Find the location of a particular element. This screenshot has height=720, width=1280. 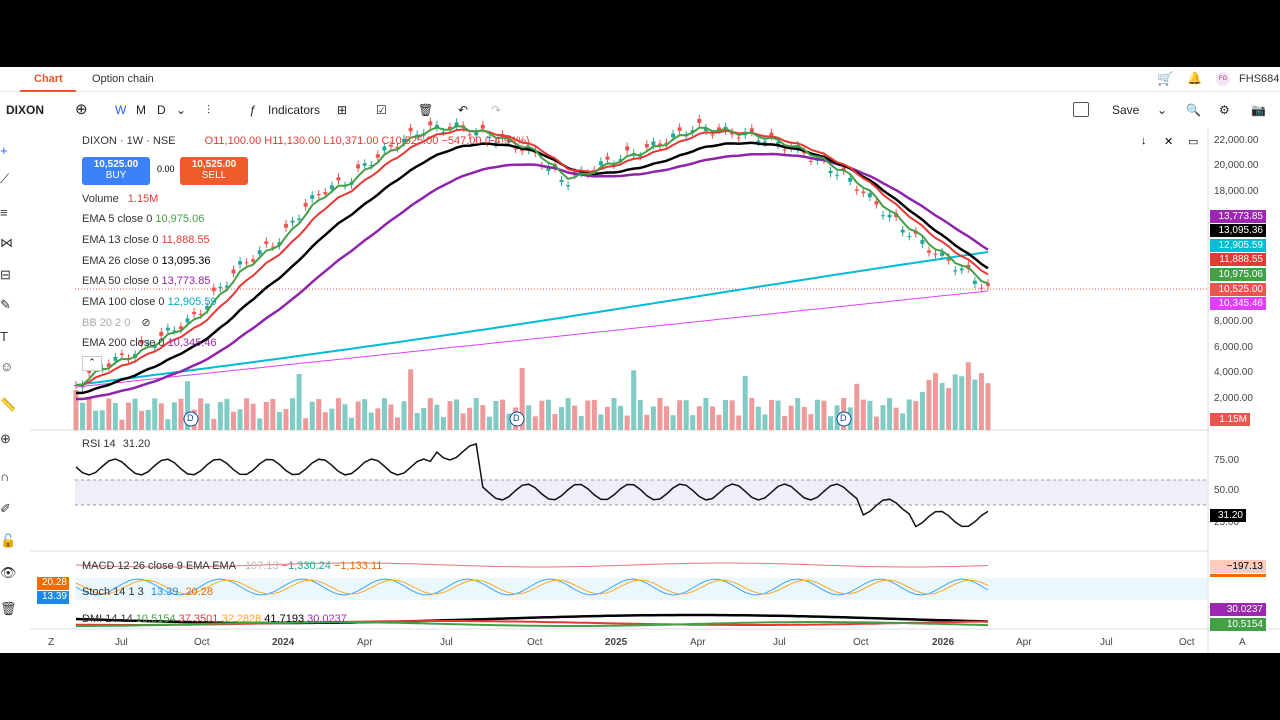

emoji-icon: ☺ is located at coordinates (7, 366).